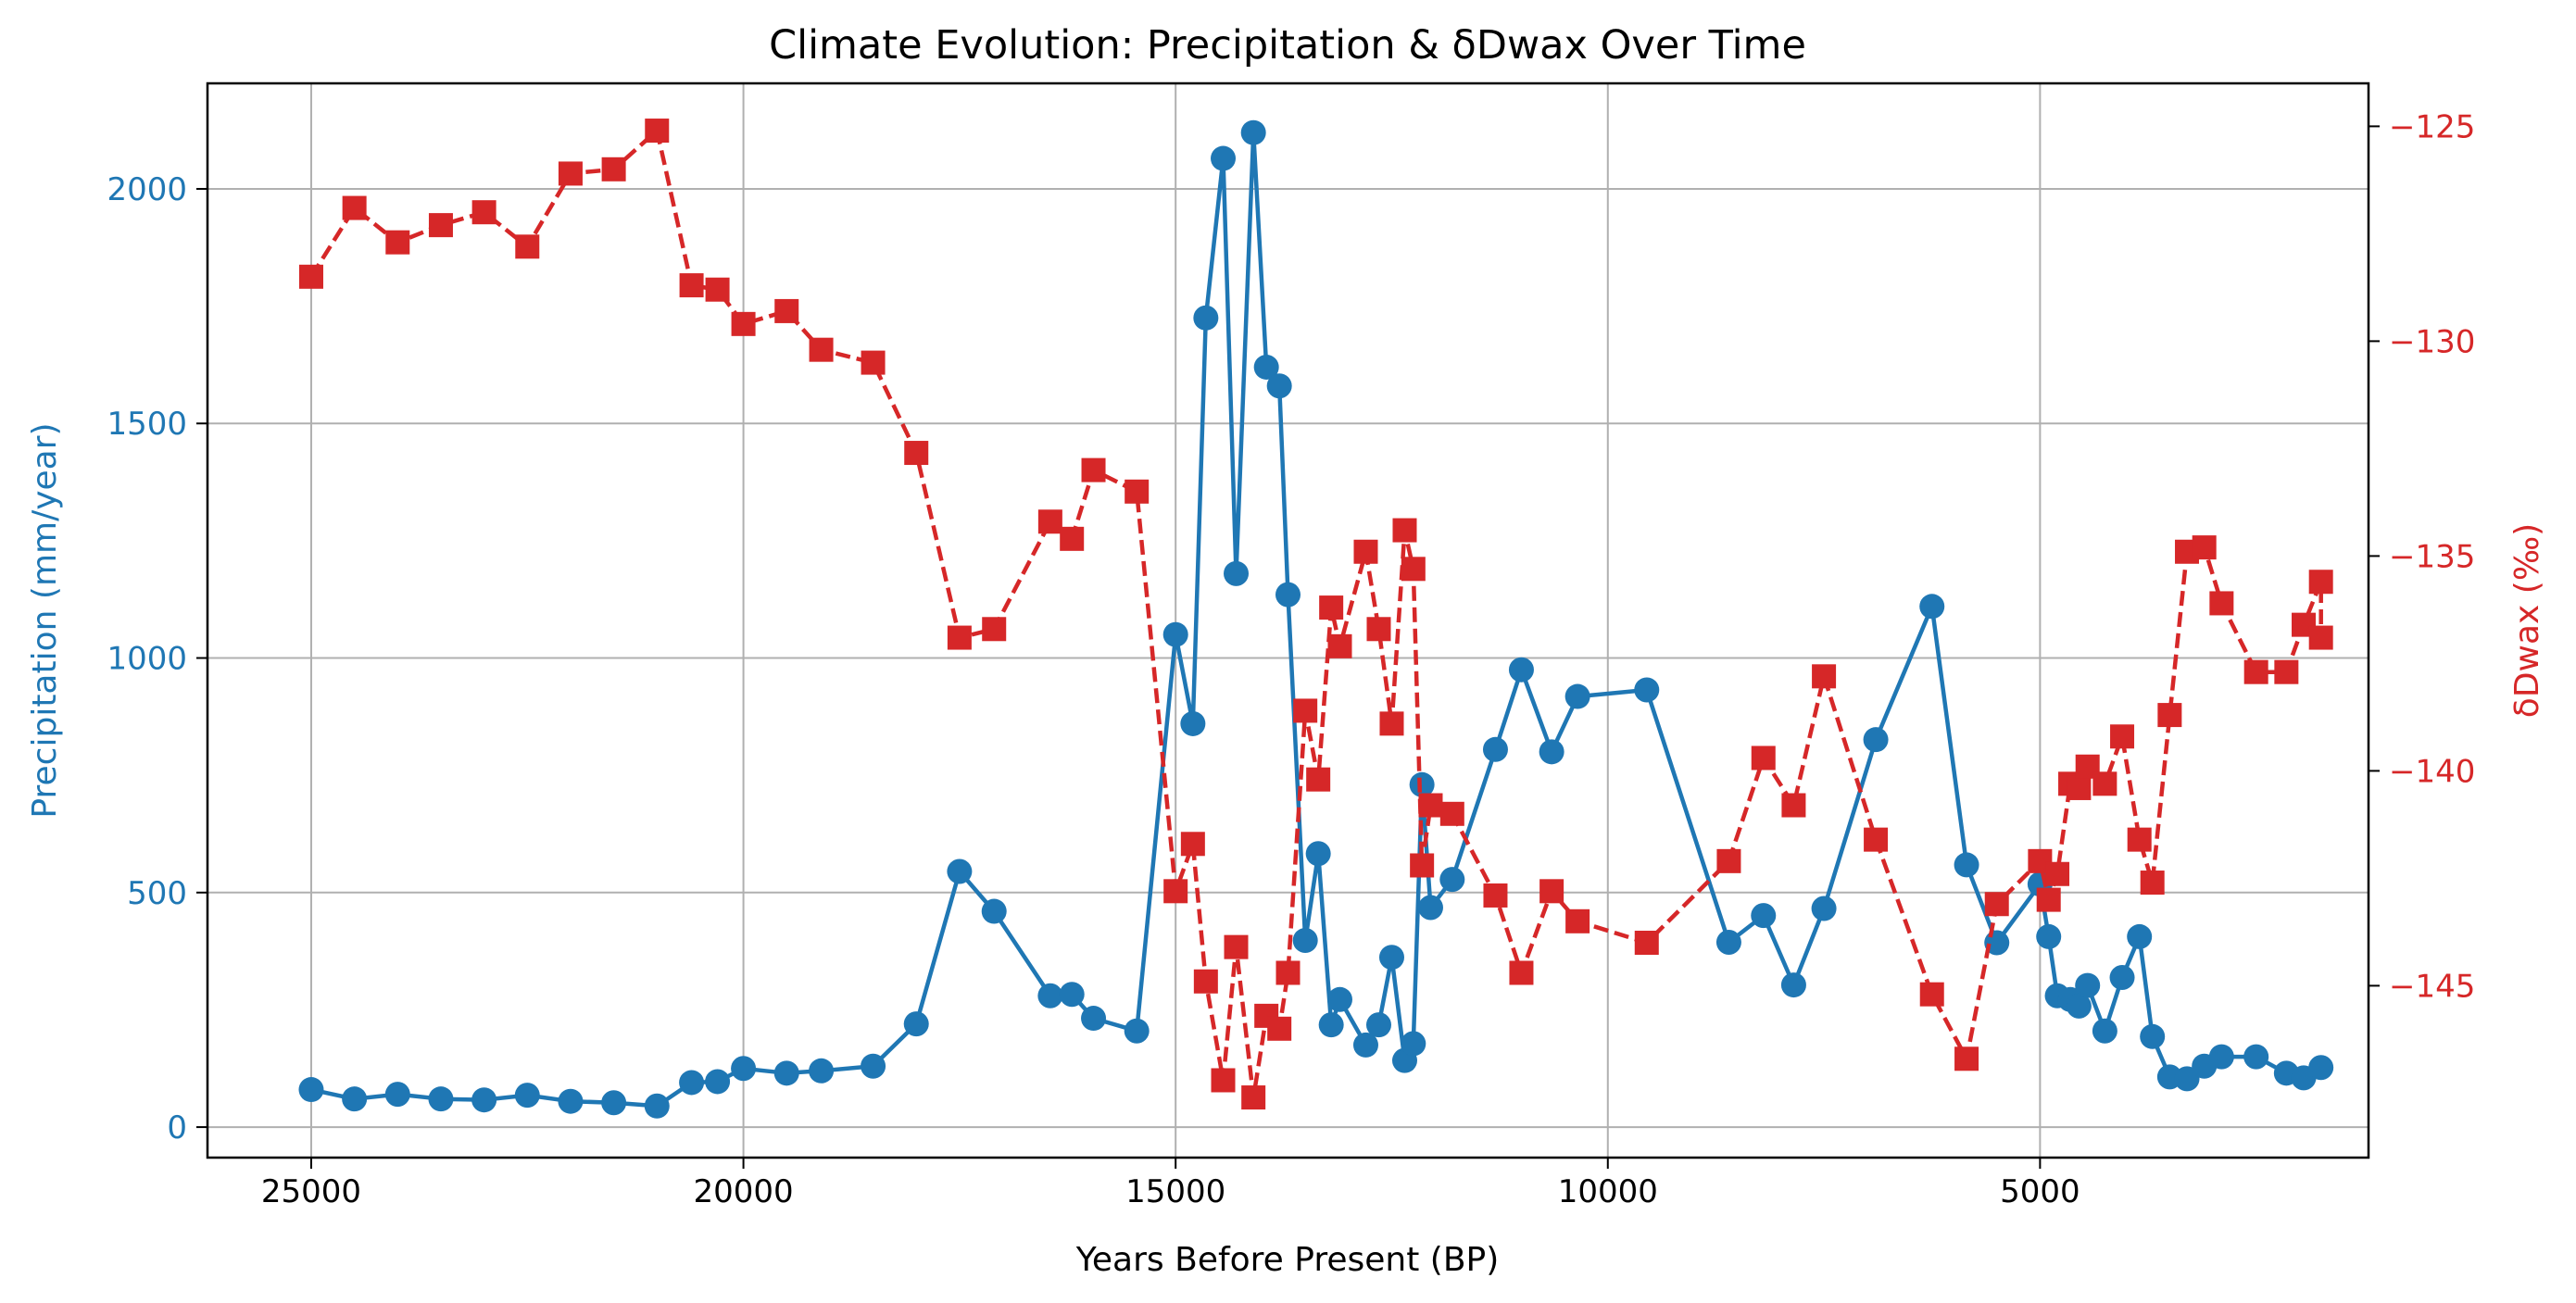  What do you see at coordinates (157, 893) in the screenshot?
I see `y-left-tick-label: 500` at bounding box center [157, 893].